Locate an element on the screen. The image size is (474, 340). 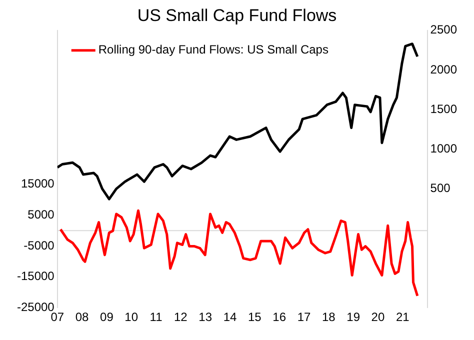
x-tick-label: 10 is located at coordinates (131, 317).